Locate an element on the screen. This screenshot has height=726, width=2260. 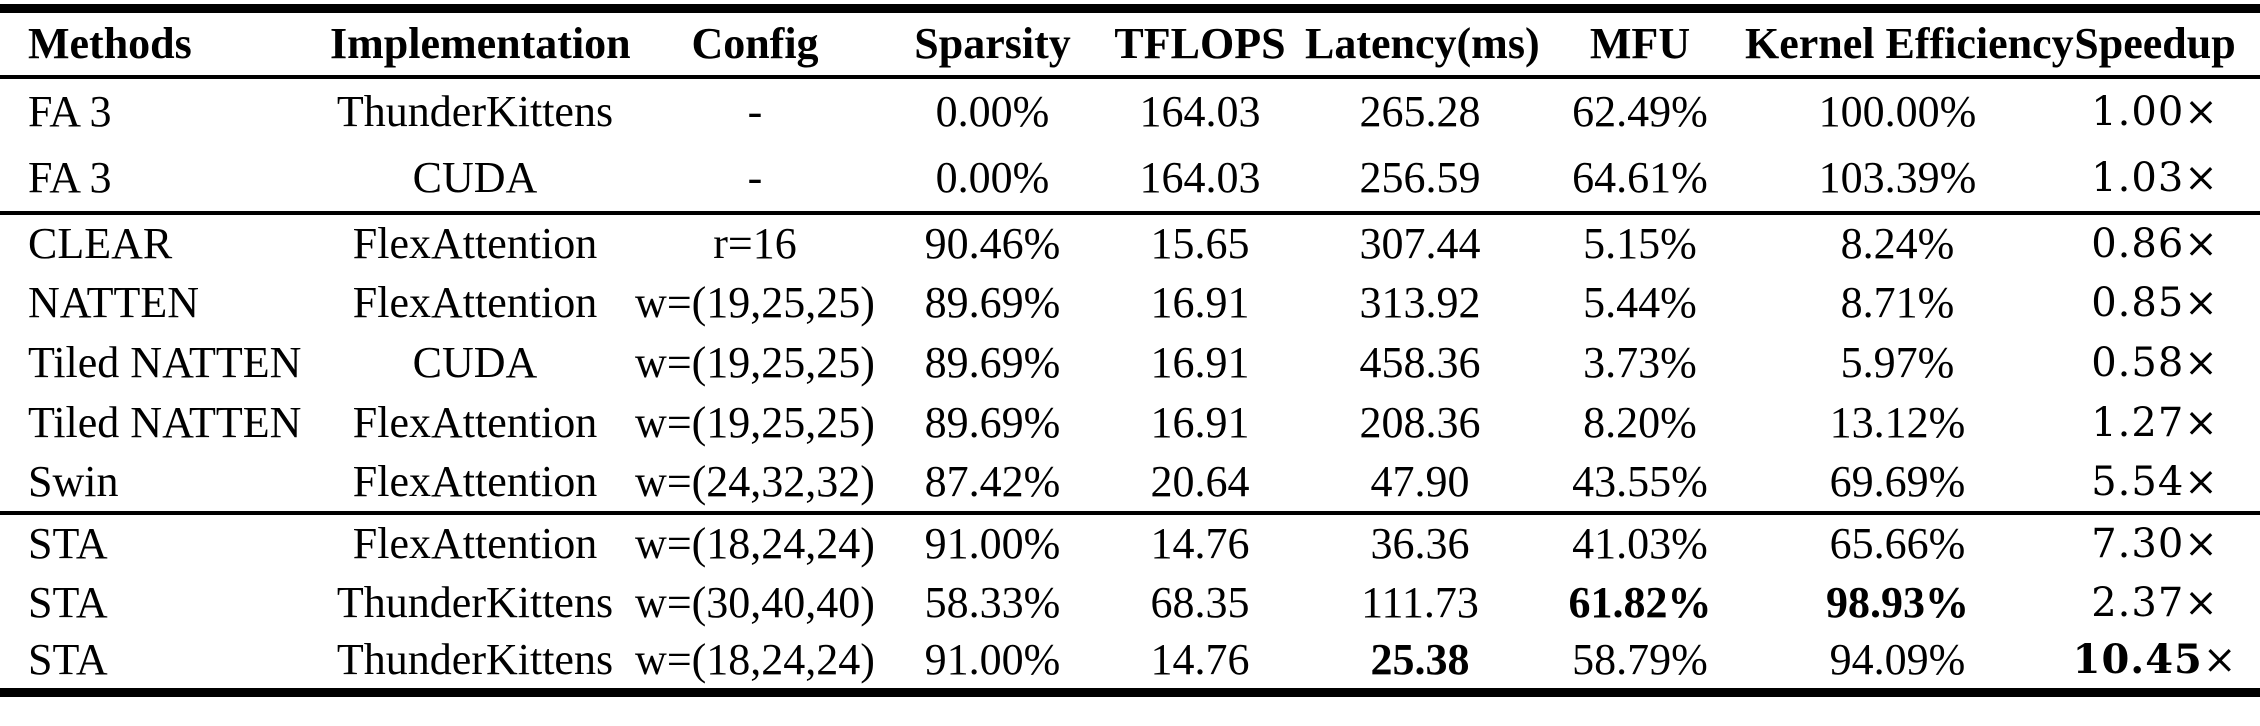
cell-text: 69.69% is located at coordinates (1897, 481).